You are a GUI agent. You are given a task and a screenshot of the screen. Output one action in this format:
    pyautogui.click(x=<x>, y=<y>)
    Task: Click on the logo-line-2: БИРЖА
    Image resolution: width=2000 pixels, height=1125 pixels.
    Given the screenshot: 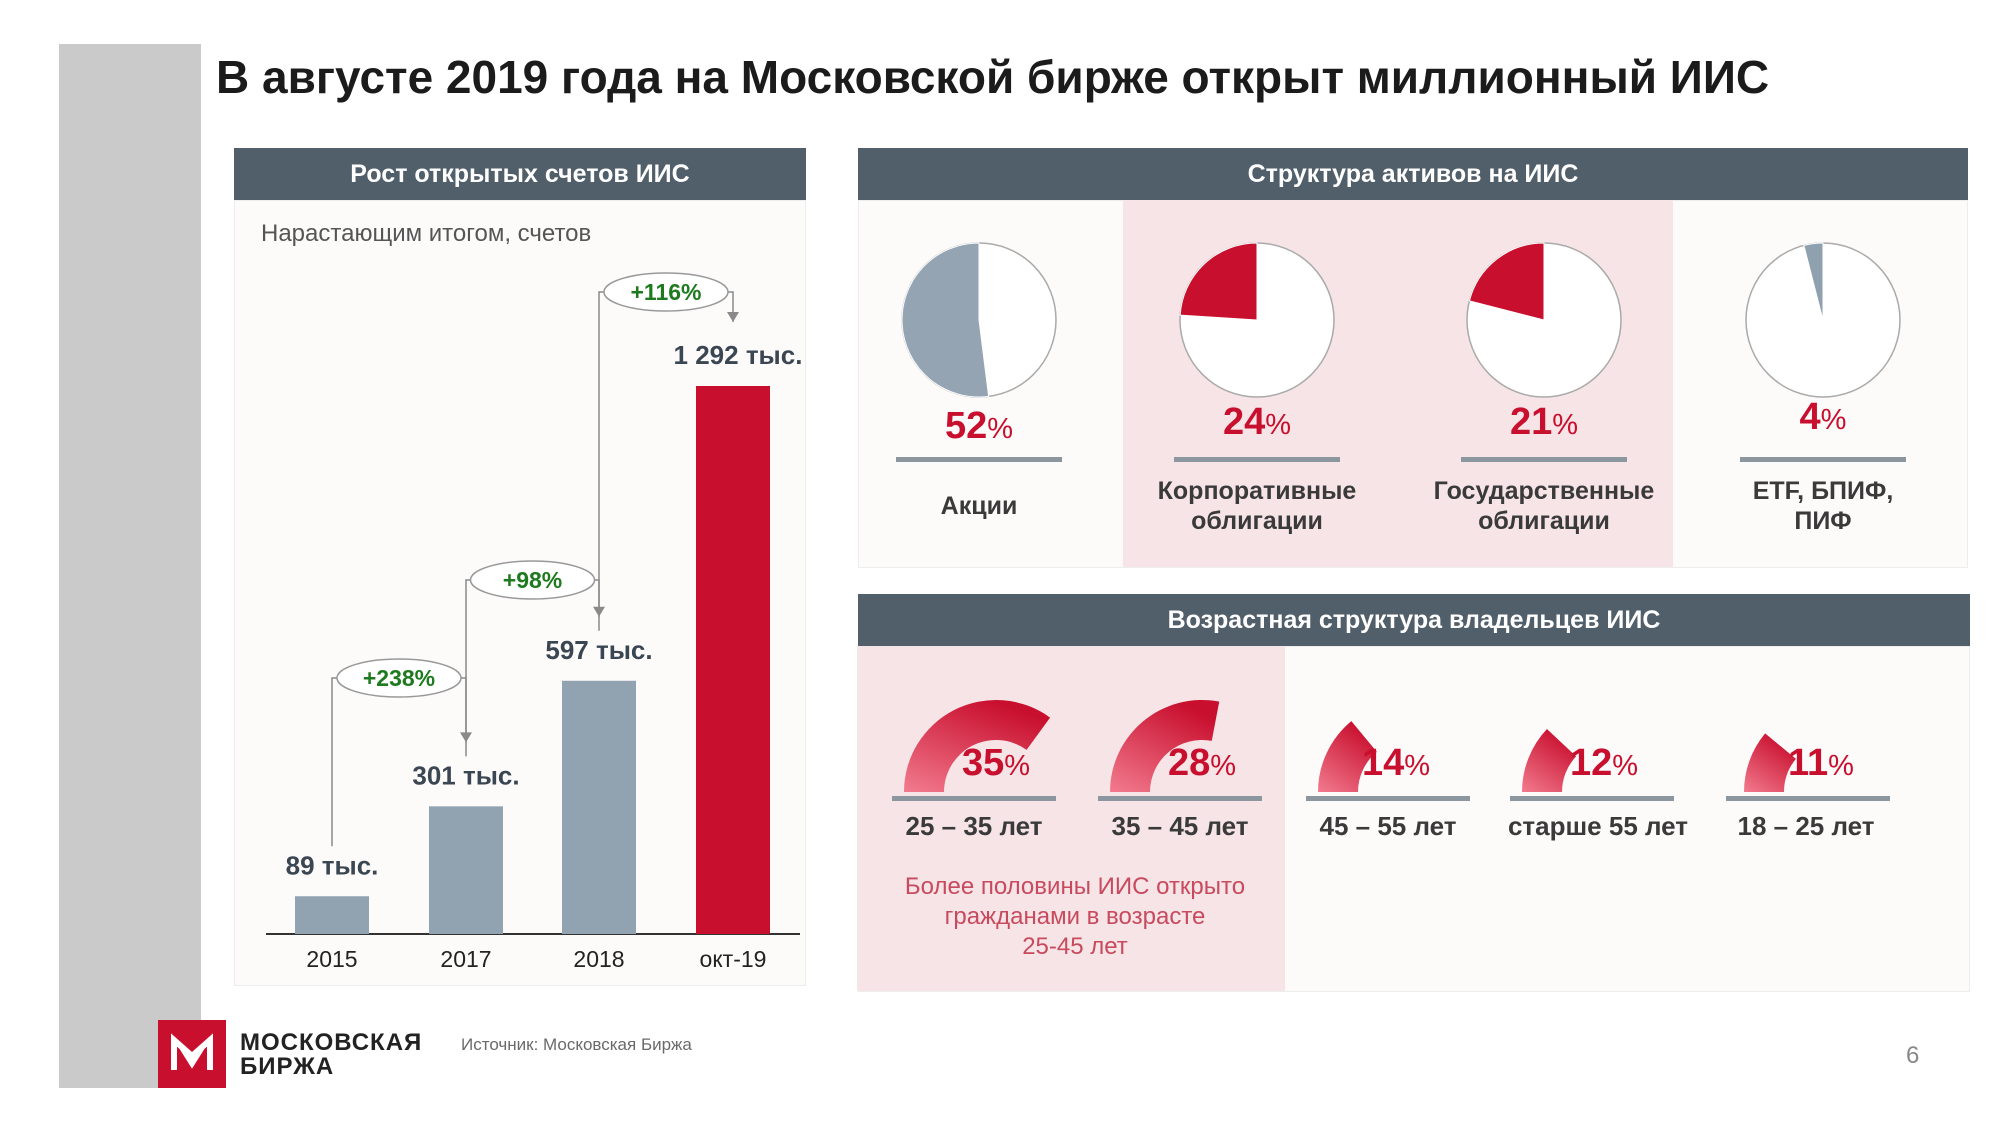 What is the action you would take?
    pyautogui.click(x=287, y=1066)
    